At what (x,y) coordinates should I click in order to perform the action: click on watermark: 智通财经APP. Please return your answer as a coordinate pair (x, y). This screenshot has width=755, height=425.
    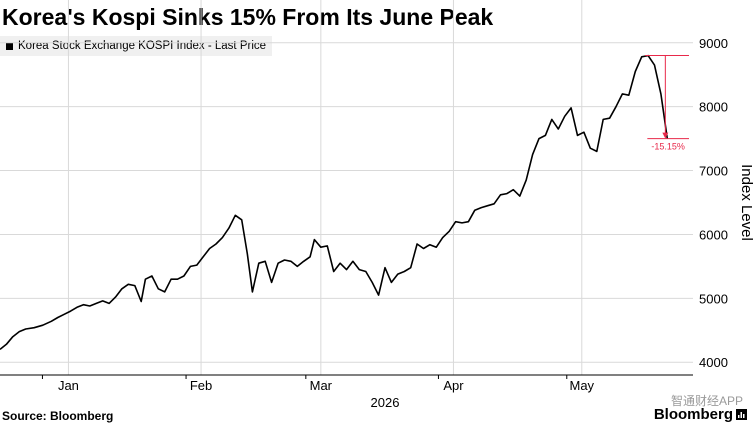
    Looking at the image, I should click on (706, 401).